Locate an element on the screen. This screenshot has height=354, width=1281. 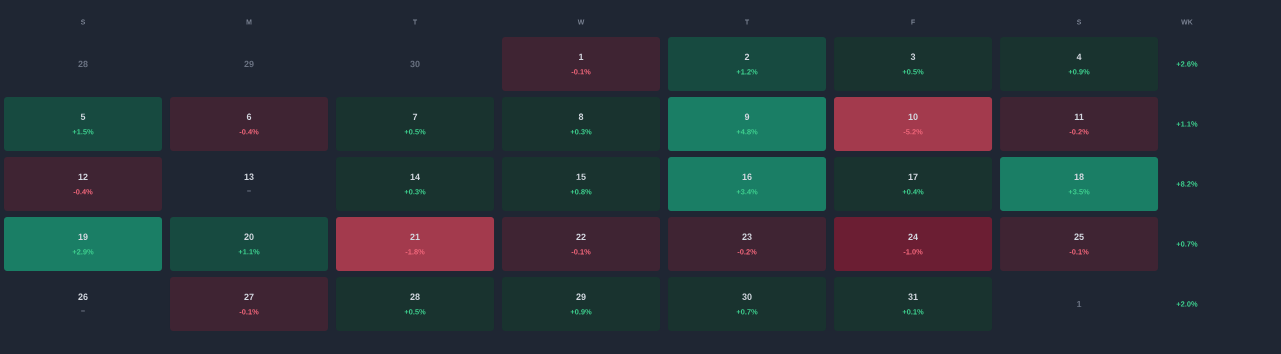
annotation: 23 is located at coordinates (747, 236).